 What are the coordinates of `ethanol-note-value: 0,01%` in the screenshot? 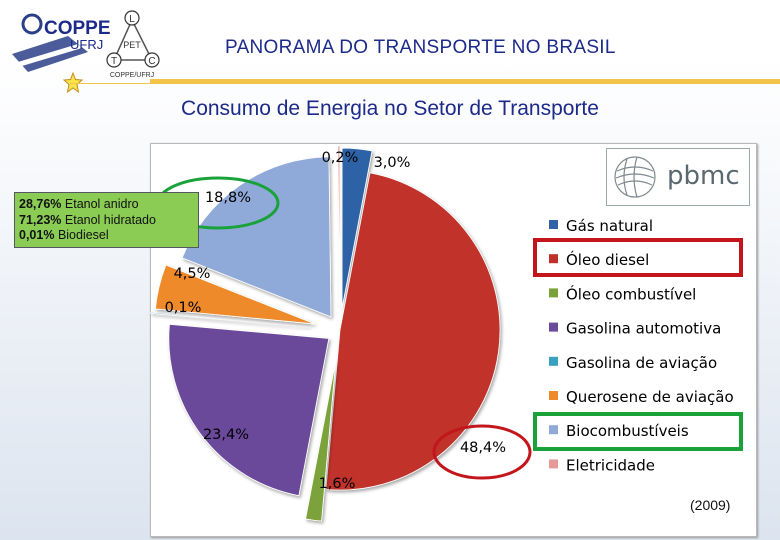 It's located at (37, 235).